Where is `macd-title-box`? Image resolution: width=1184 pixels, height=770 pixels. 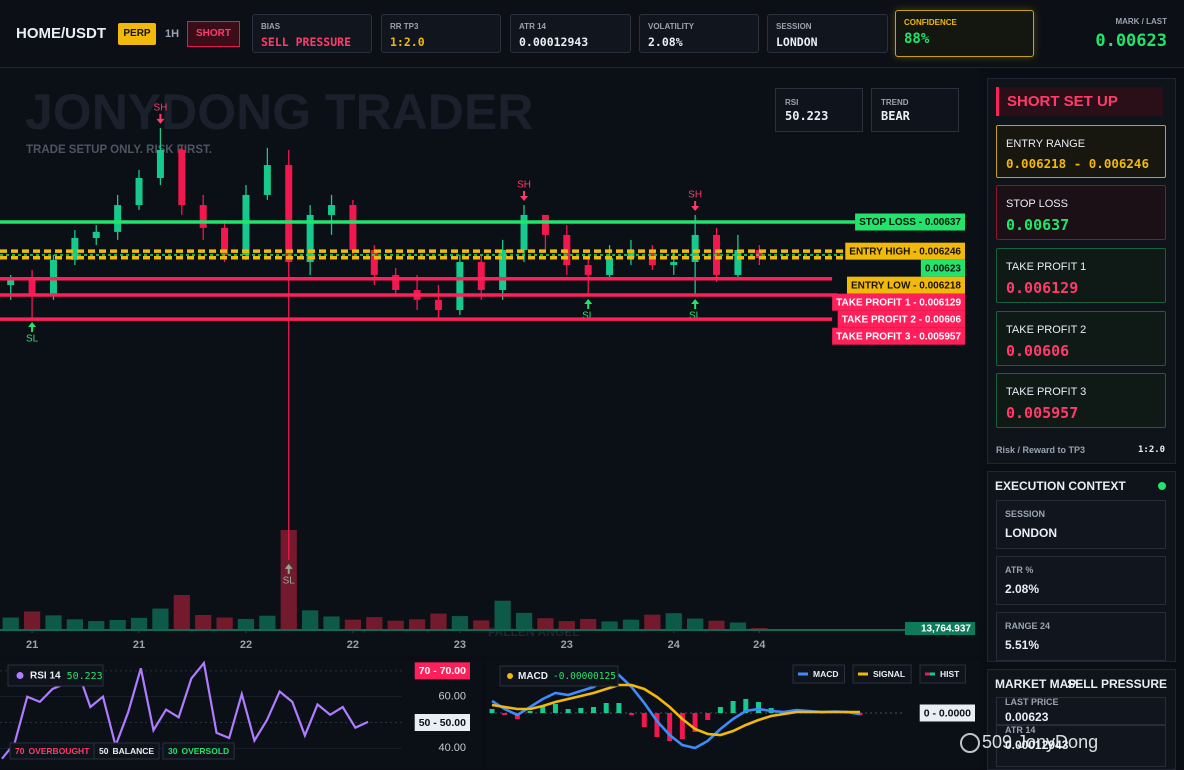
macd-title-box is located at coordinates (559, 676).